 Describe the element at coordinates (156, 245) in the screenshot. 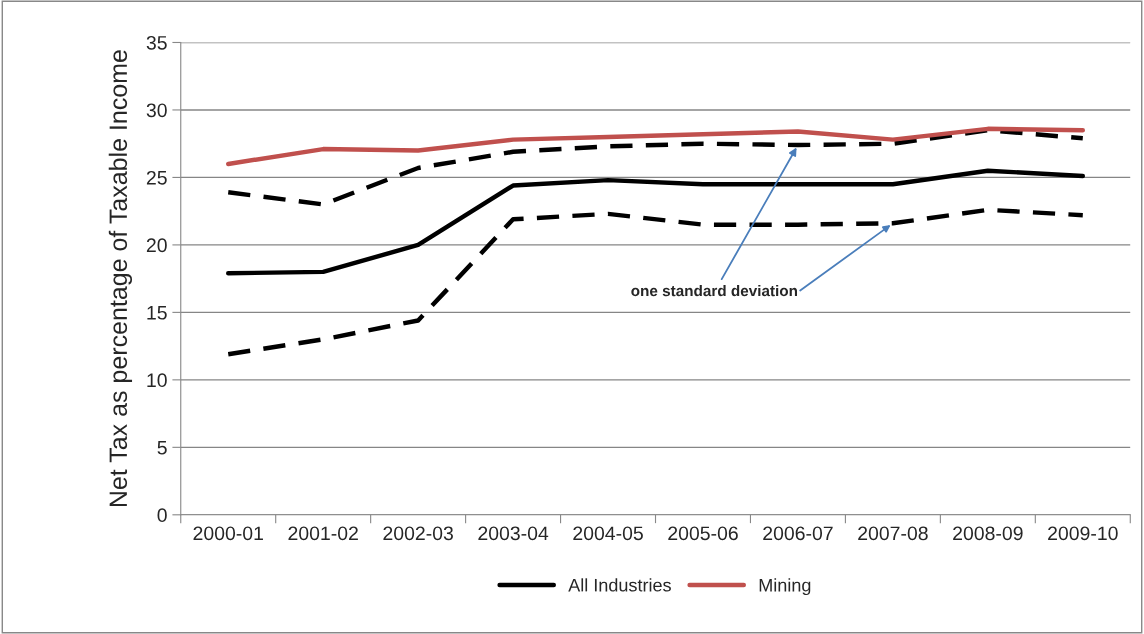

I see `y-tick-label: 20` at that location.